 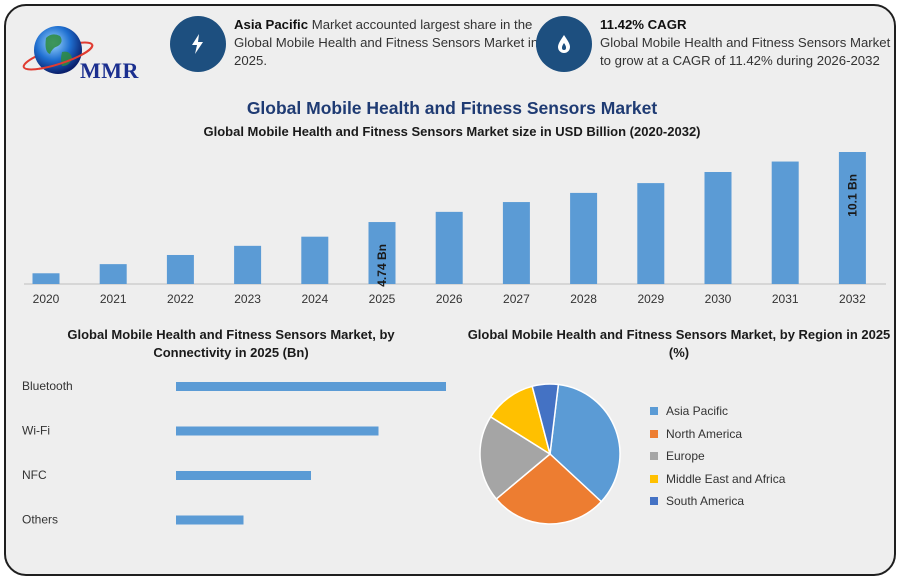 I want to click on x-tick-label: 2024, so click(x=314, y=299).